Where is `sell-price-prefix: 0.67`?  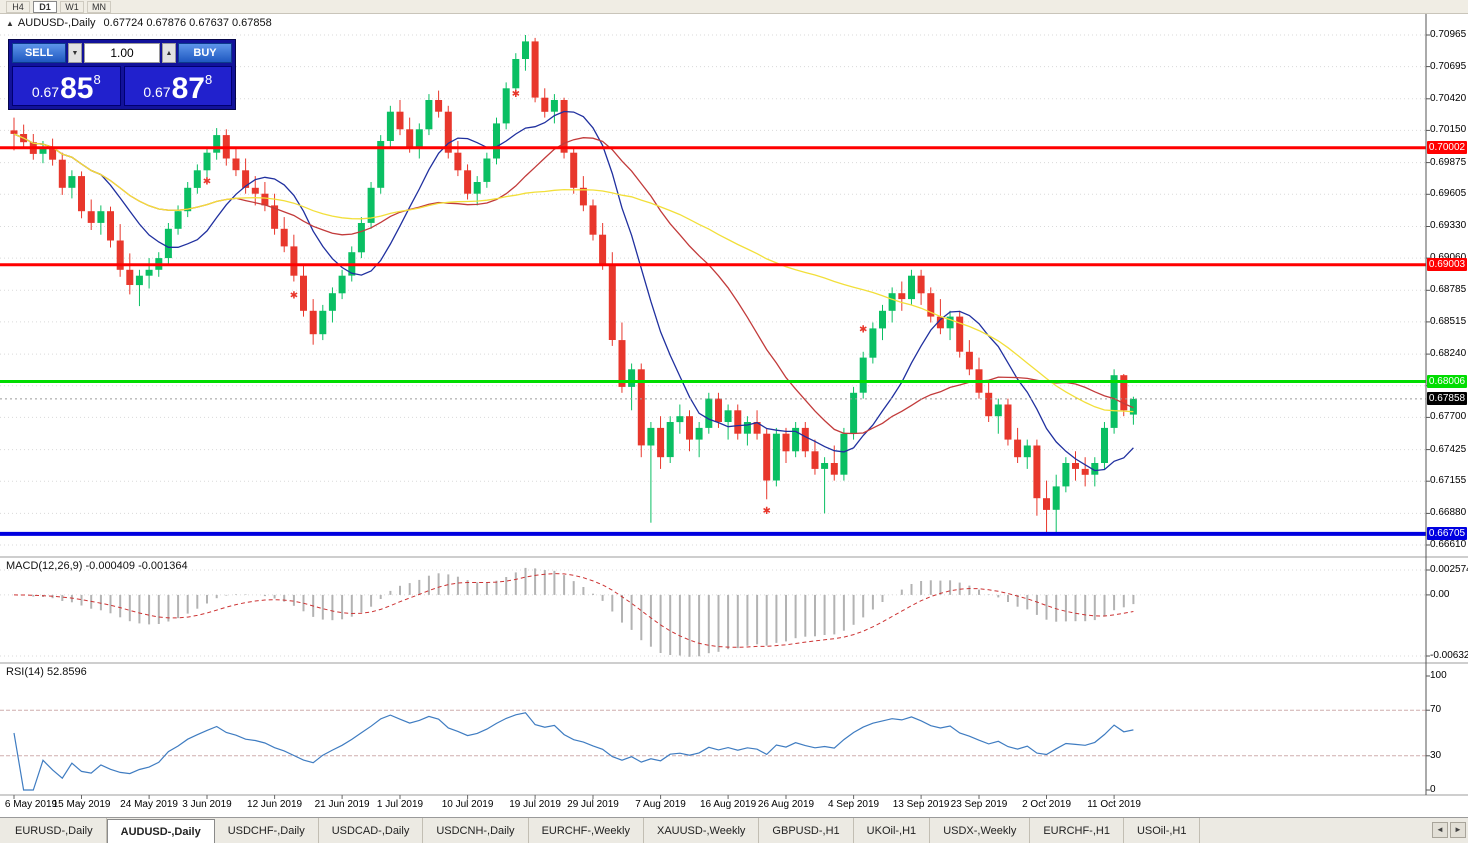 sell-price-prefix: 0.67 is located at coordinates (45, 92).